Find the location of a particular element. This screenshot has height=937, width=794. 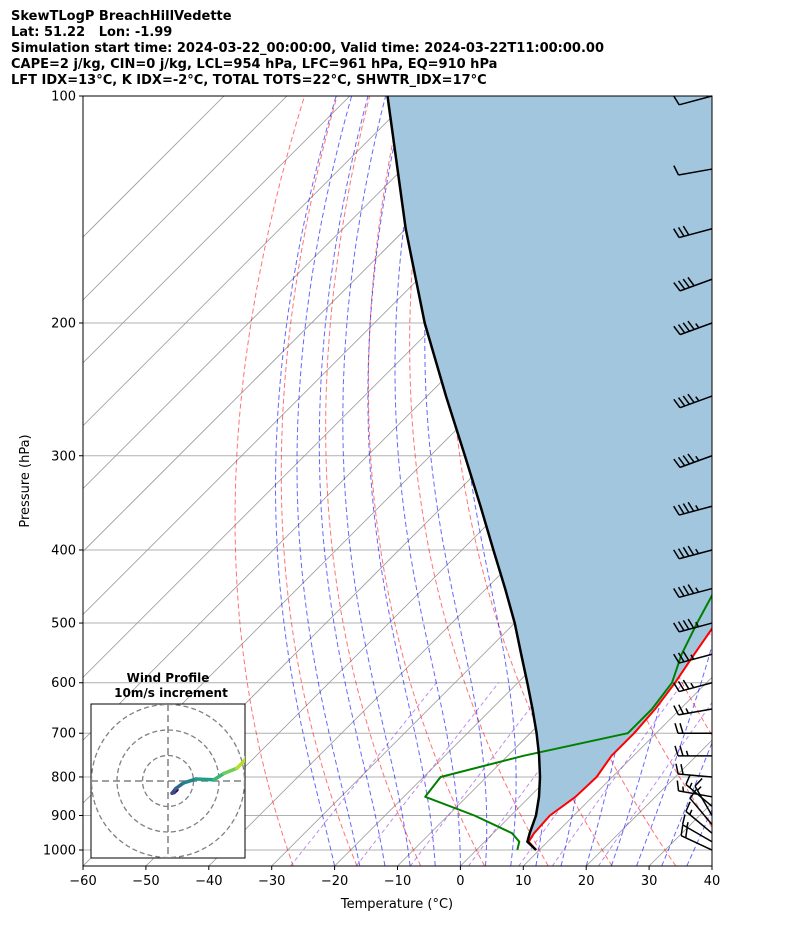

y-tick-label: 600 is located at coordinates (63, 683).